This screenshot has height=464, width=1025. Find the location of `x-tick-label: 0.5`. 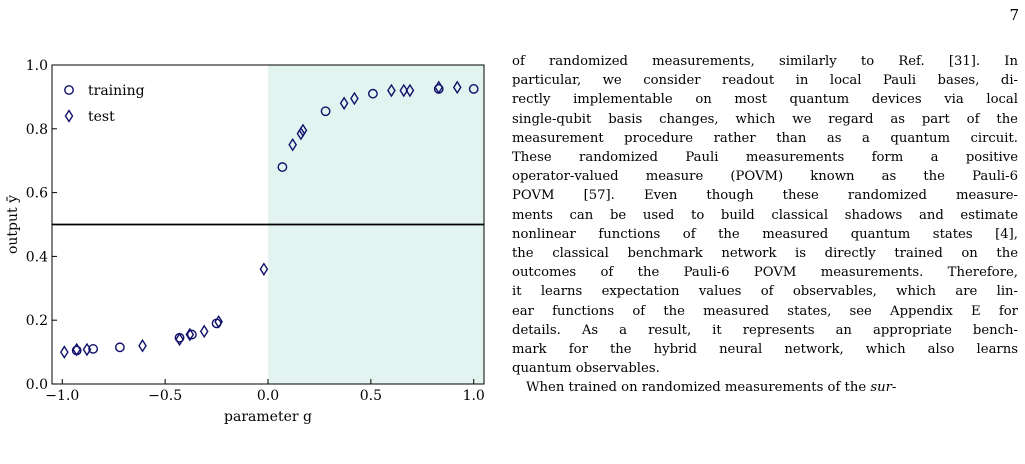

x-tick-label: 0.5 is located at coordinates (371, 396).